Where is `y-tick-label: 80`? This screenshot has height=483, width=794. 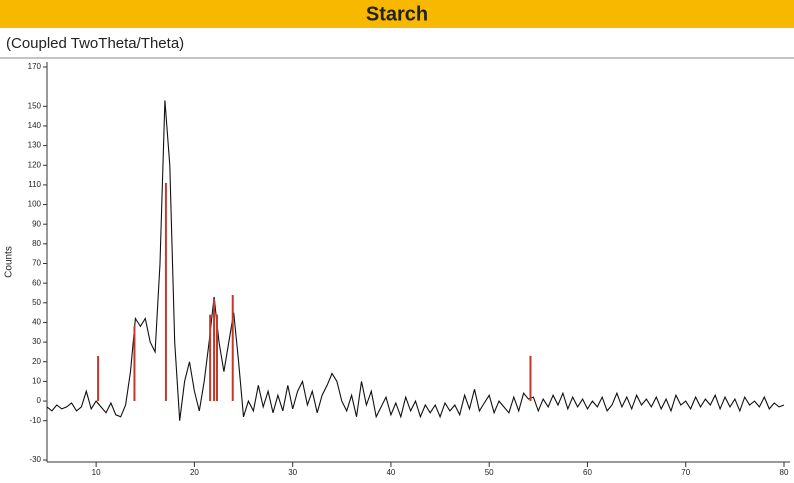 y-tick-label: 80 is located at coordinates (36, 243).